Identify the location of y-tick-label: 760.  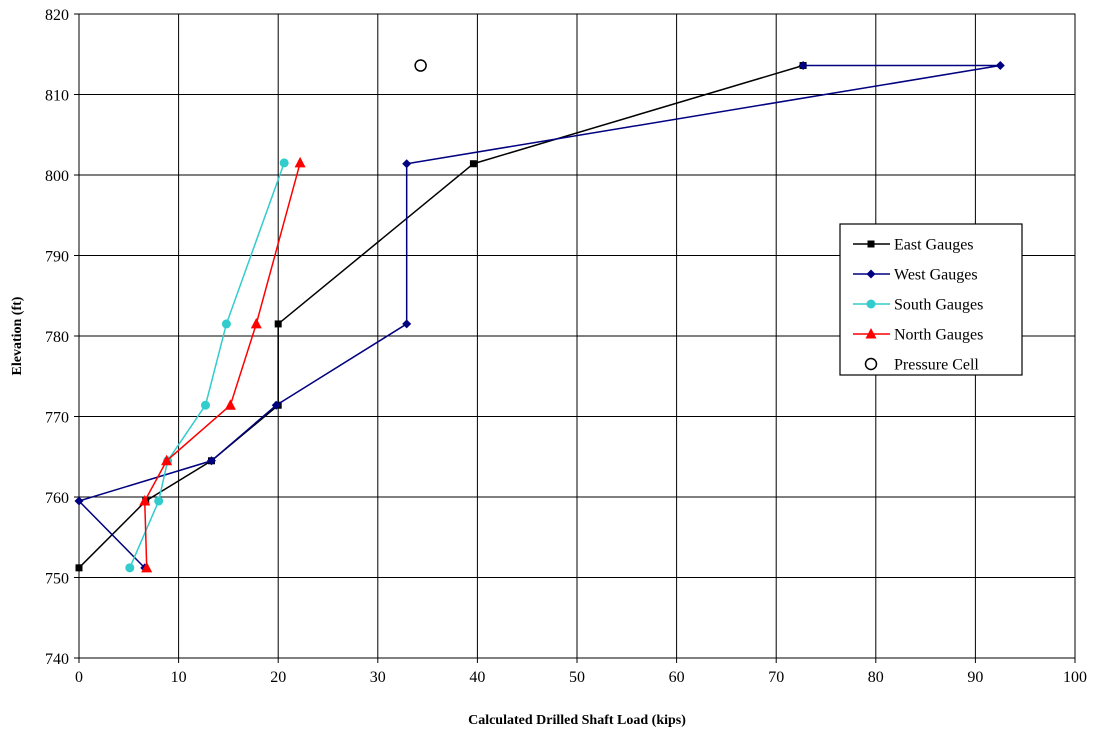
(57, 498).